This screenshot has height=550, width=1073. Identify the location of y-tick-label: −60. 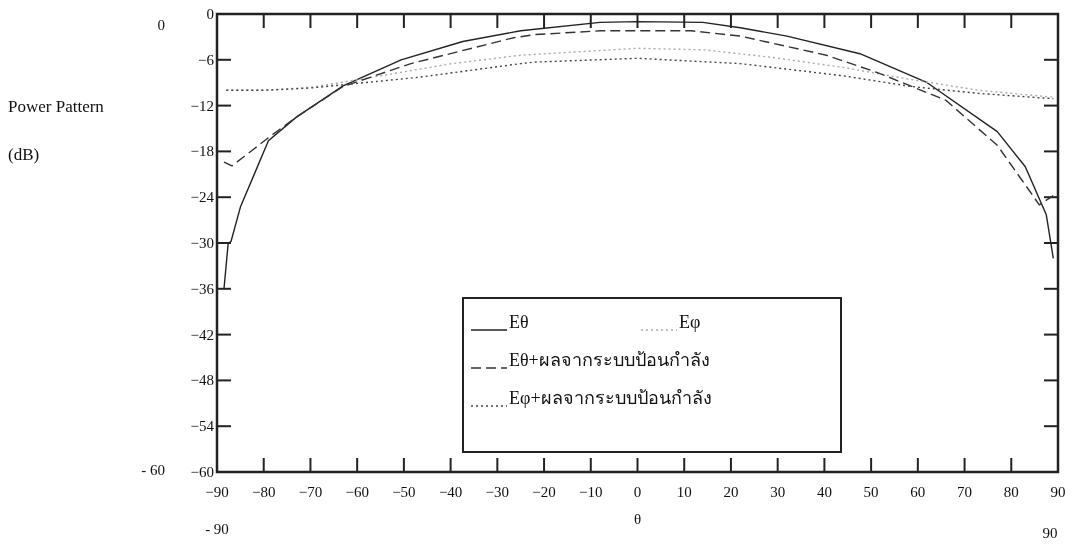
(202, 472).